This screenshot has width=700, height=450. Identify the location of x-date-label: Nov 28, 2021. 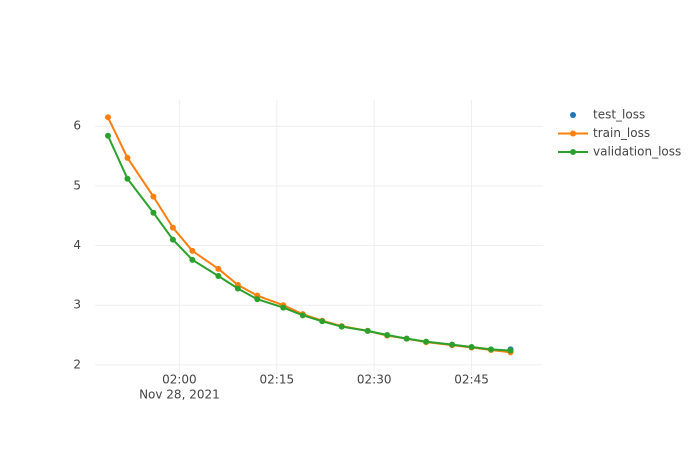
(179, 395).